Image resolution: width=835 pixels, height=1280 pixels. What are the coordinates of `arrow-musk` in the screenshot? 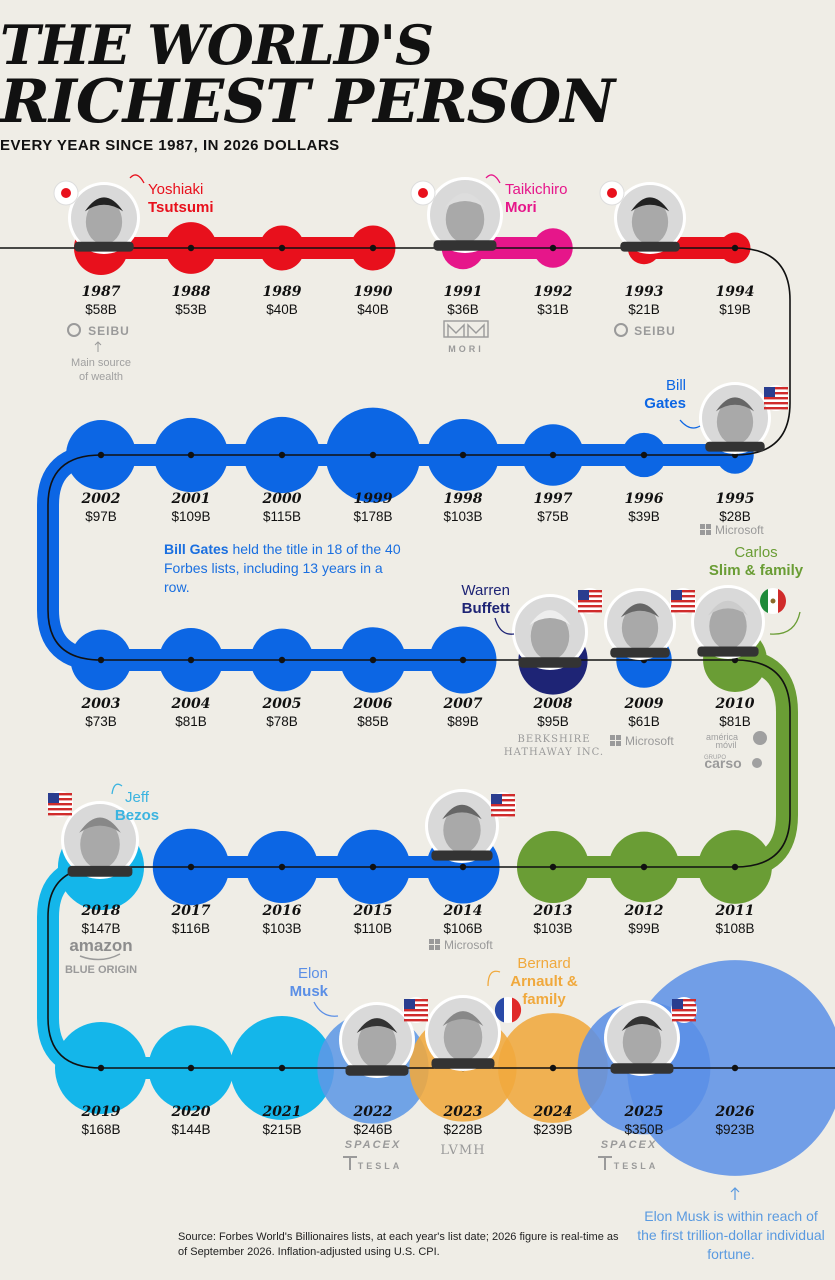 It's located at (326, 1009).